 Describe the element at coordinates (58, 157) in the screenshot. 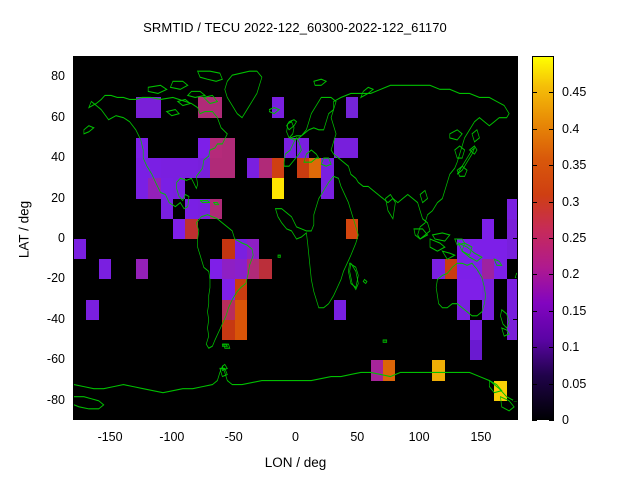

I see `y-tick-label: 40` at that location.